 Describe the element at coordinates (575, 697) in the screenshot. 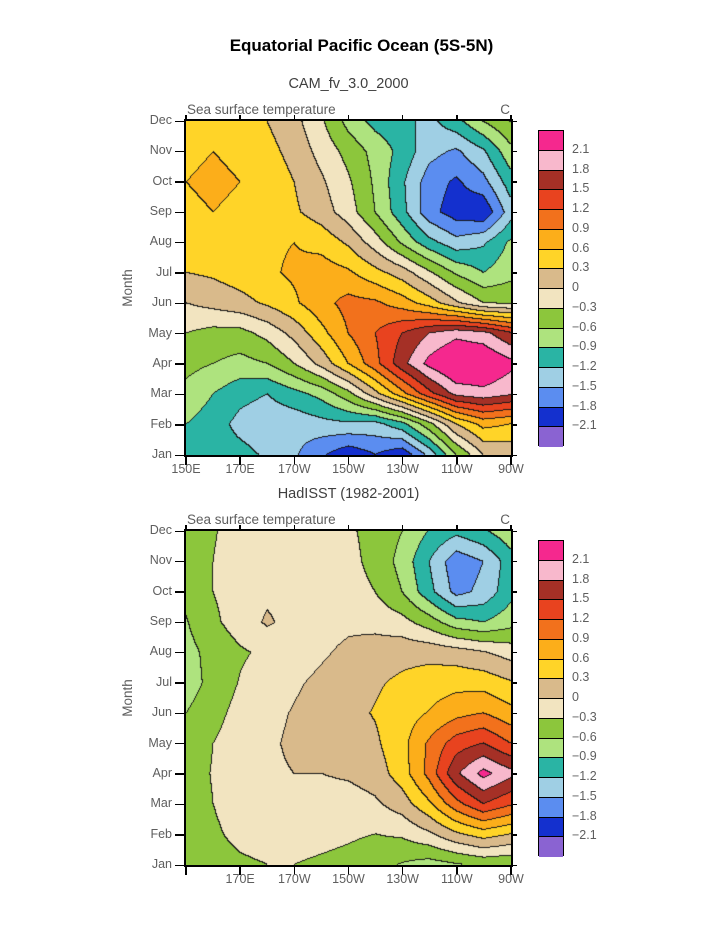

I see `colorbar-tick-label: 0` at that location.